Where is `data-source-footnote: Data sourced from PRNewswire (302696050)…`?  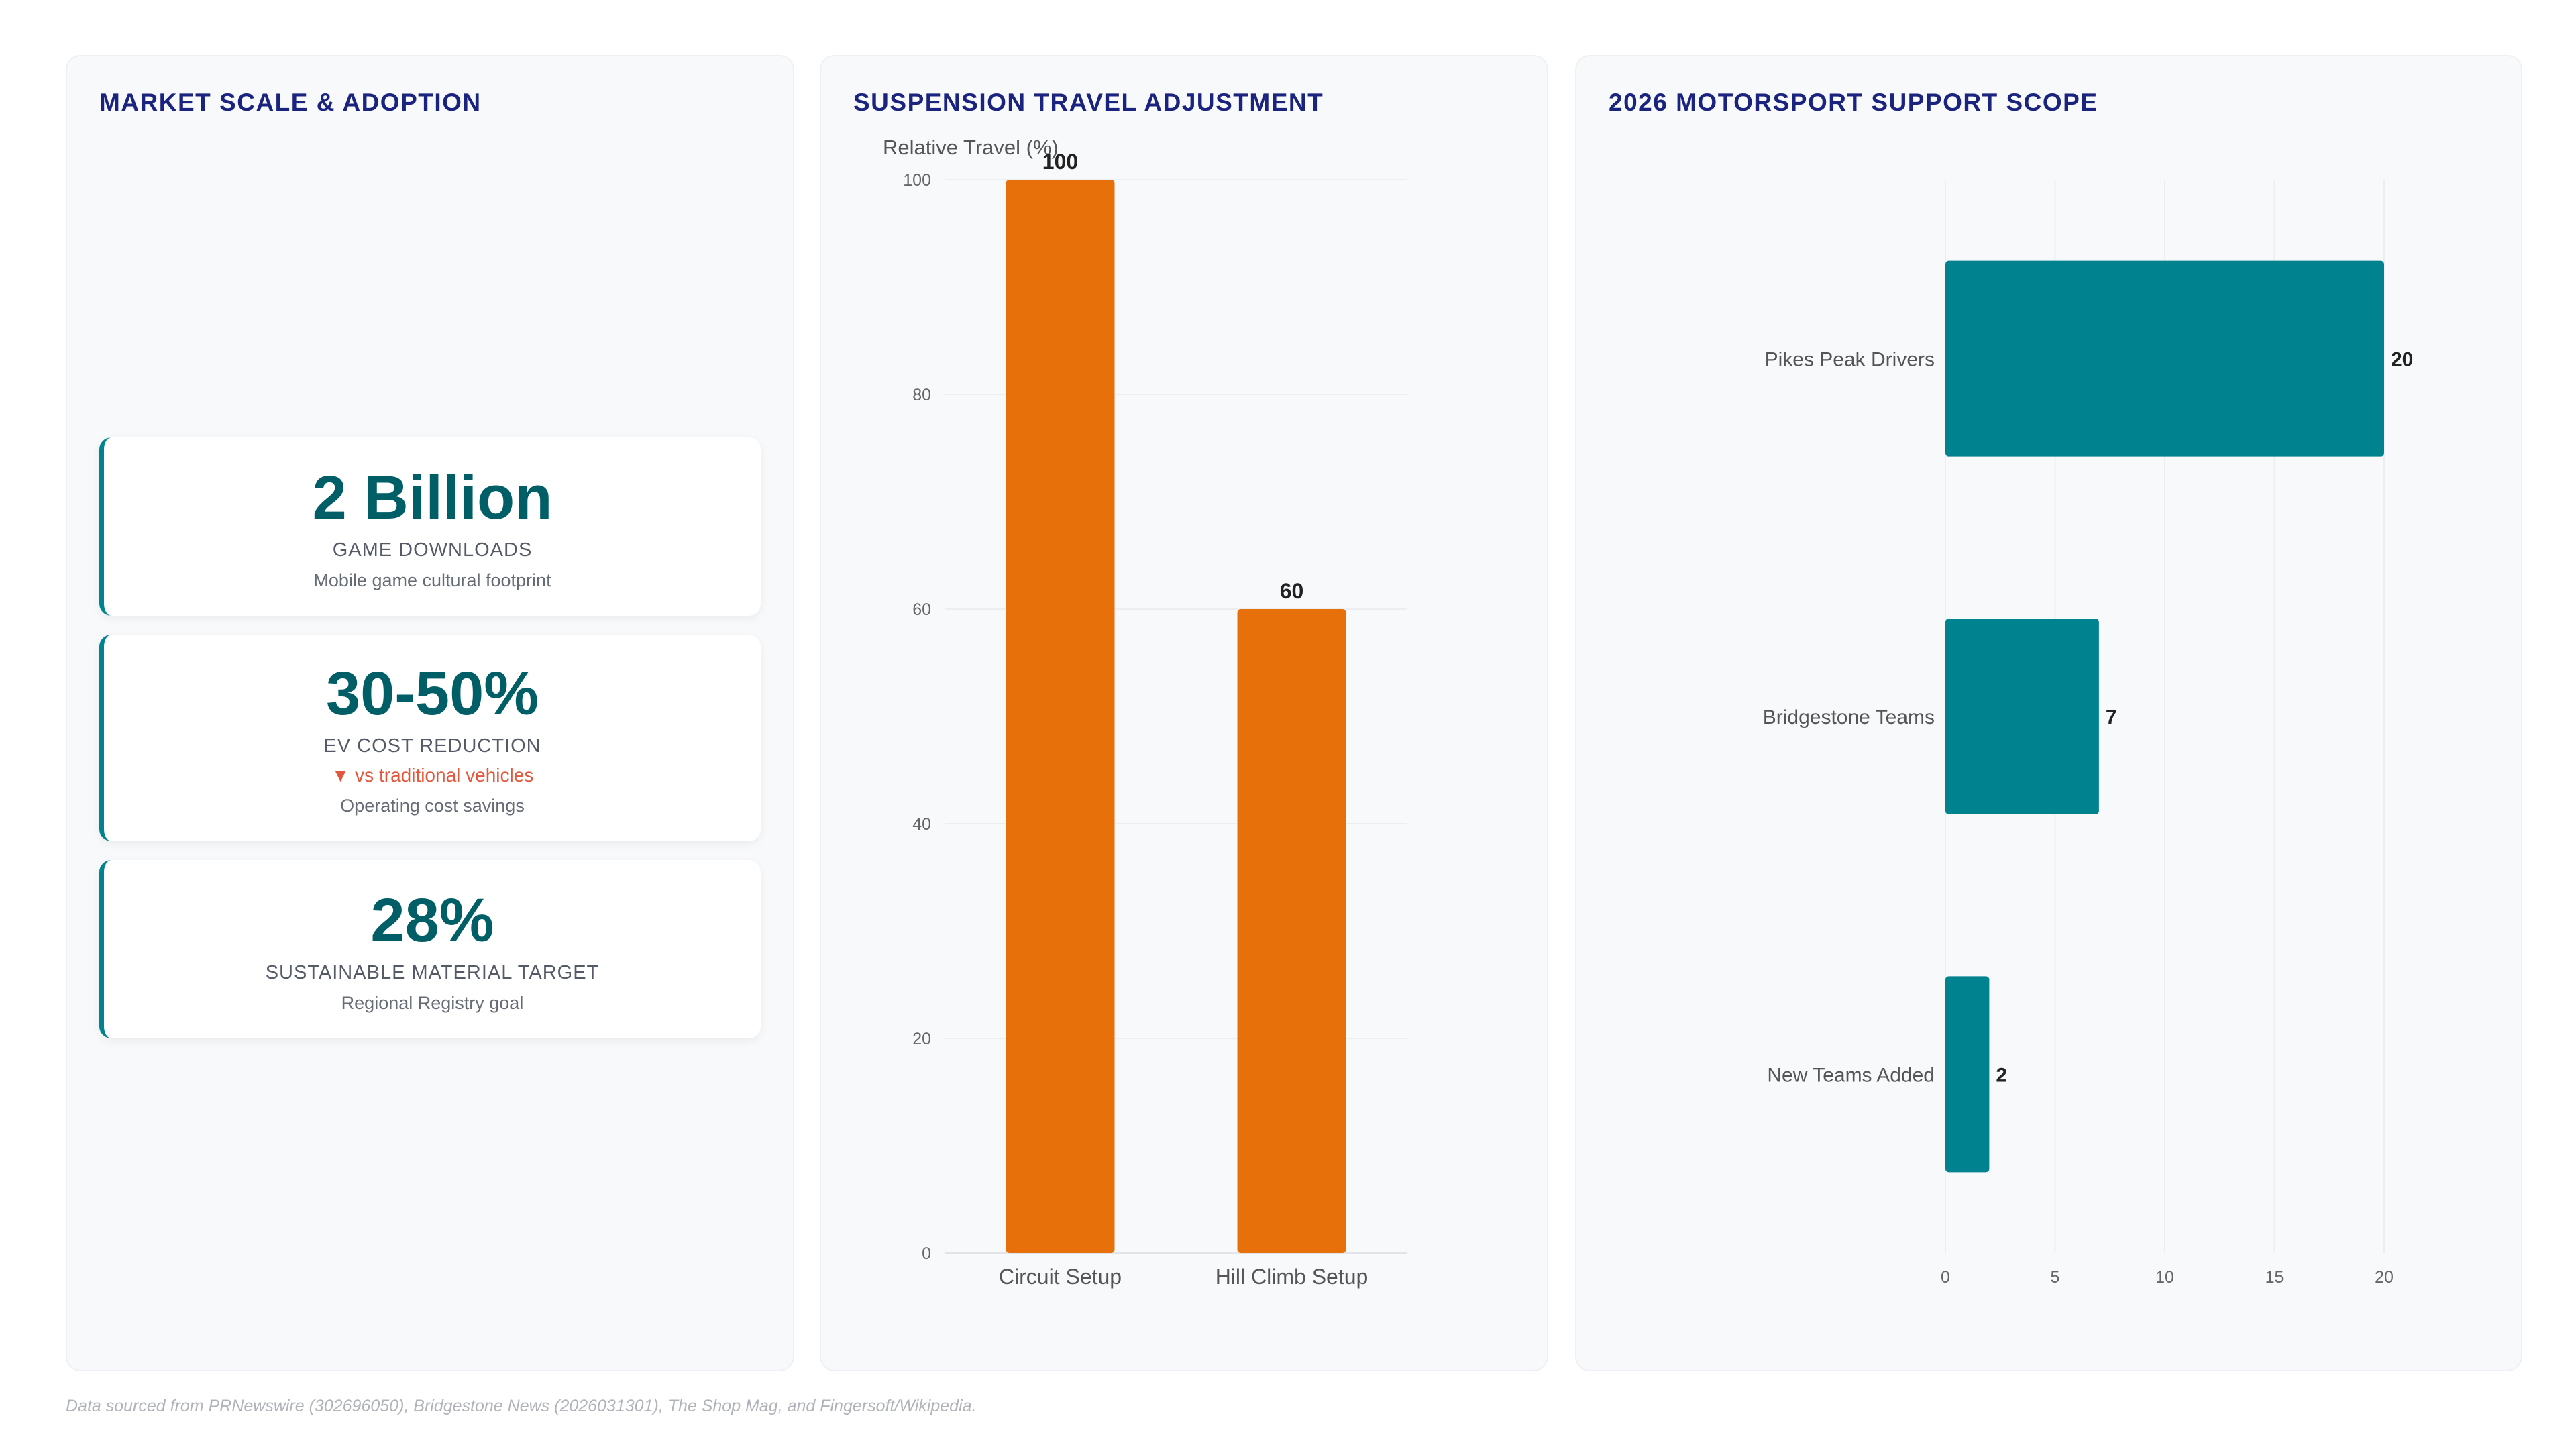
data-source-footnote: Data sourced from PRNewswire (302696050)… is located at coordinates (521, 1406).